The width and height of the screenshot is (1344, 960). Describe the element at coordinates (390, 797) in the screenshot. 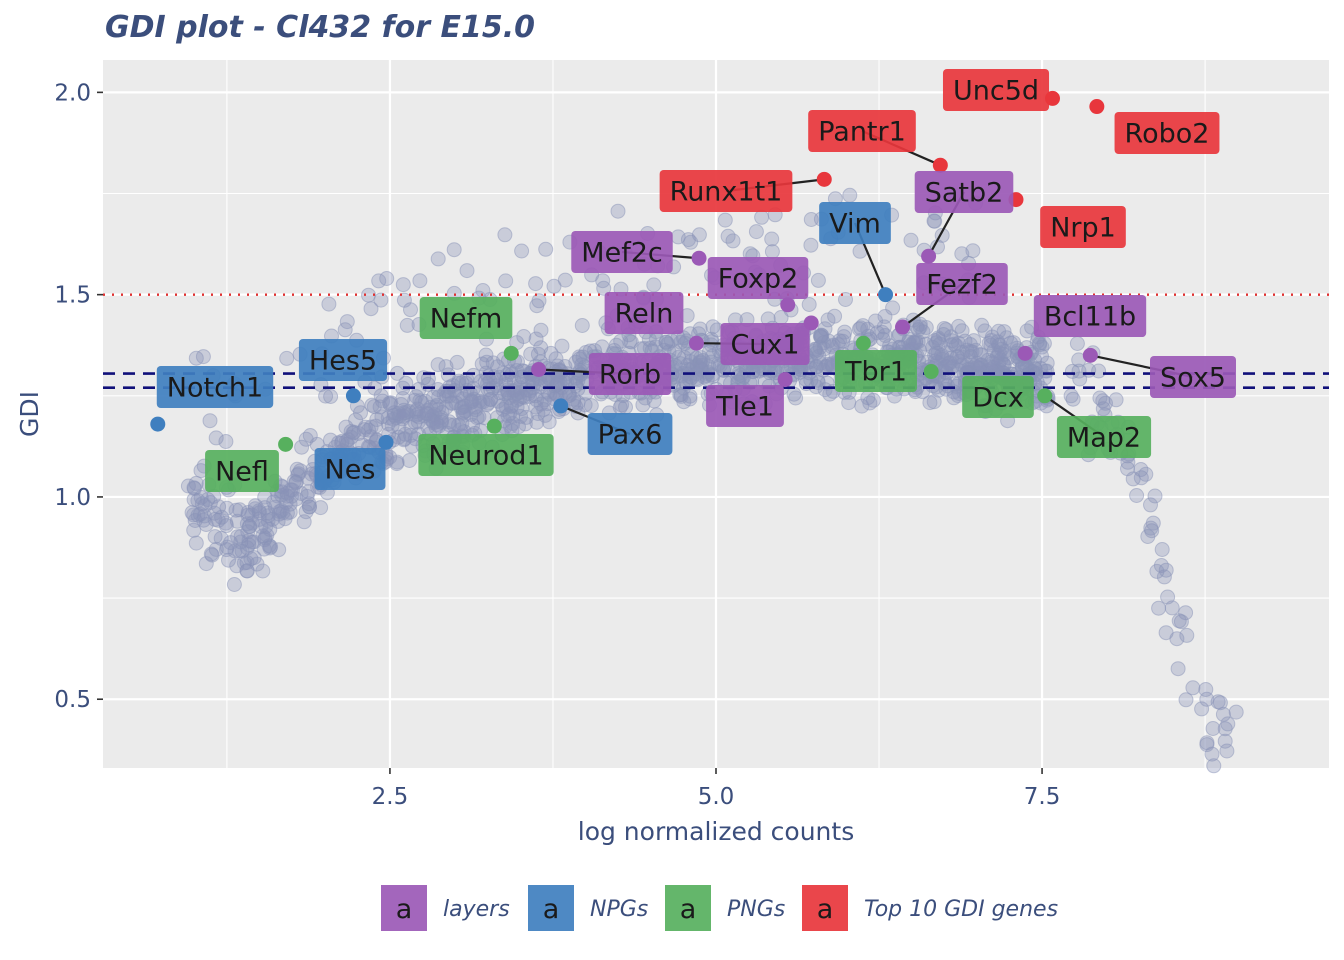

I see `x-tick-label: 2.5` at that location.